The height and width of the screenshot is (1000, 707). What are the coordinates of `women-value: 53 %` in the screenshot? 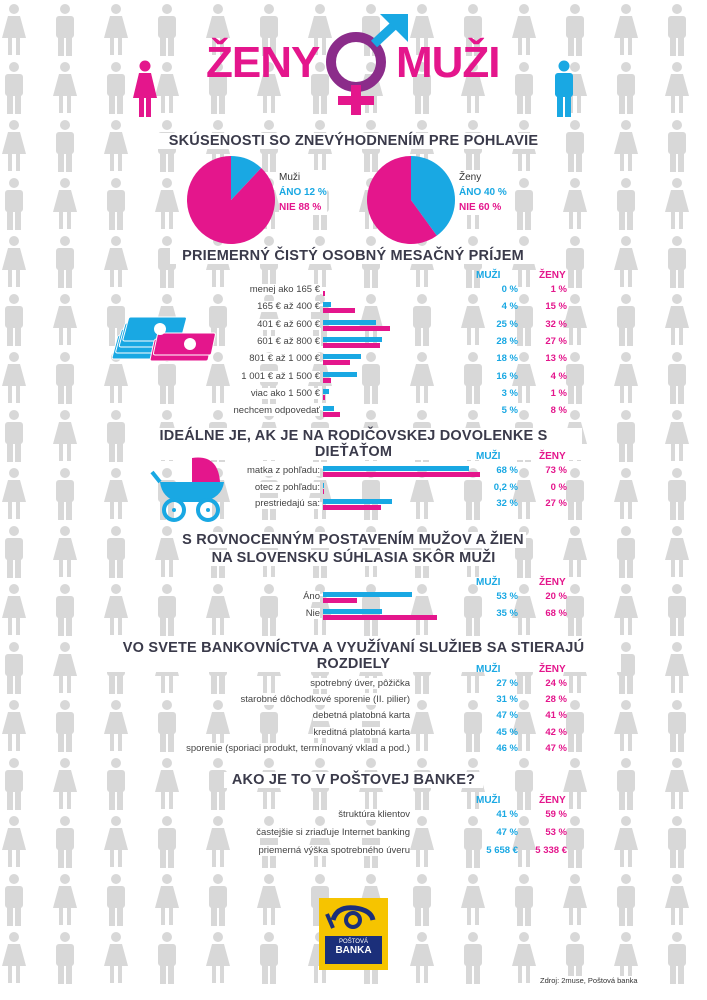 It's located at (556, 832).